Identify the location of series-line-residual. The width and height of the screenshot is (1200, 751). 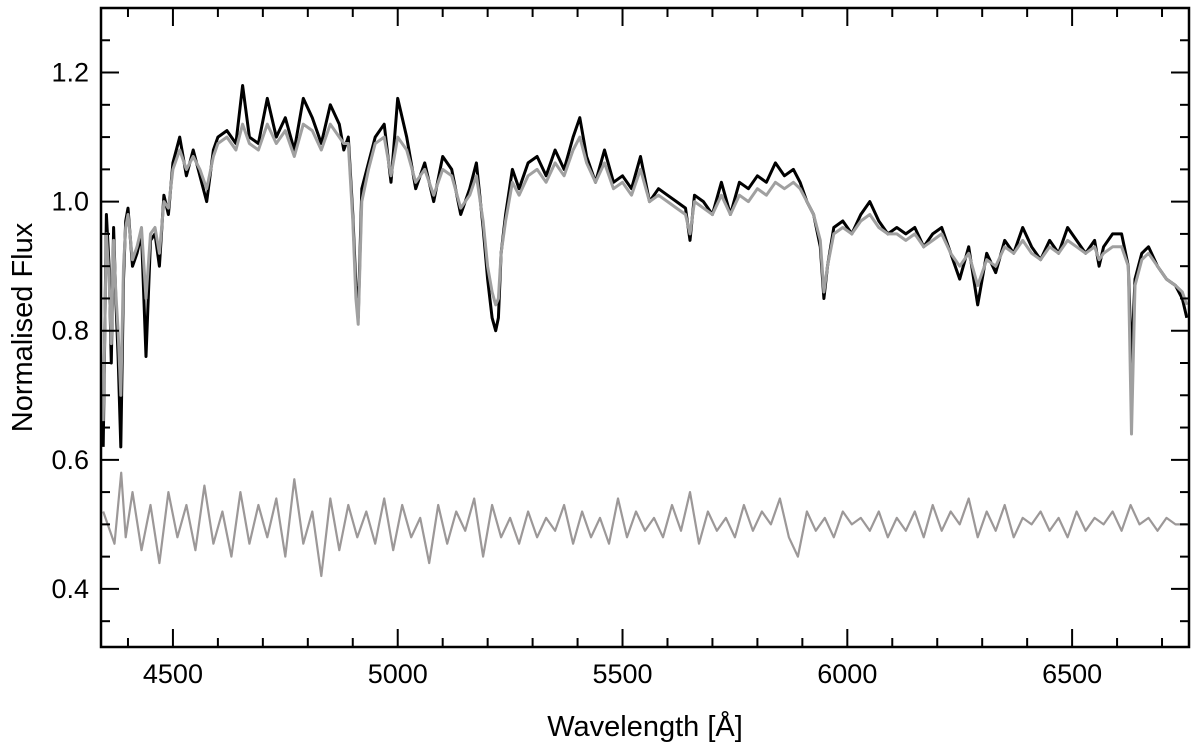
(644, 524).